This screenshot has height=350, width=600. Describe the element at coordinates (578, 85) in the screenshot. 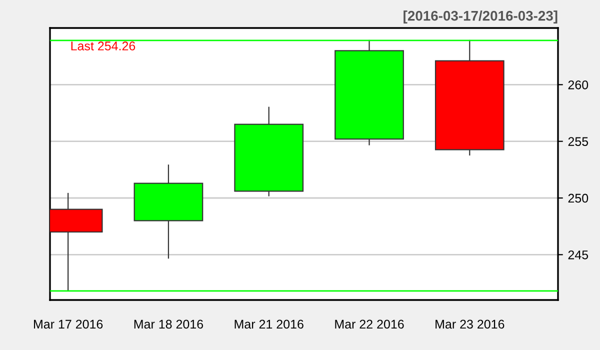

I see `y-tick-label: 260` at that location.